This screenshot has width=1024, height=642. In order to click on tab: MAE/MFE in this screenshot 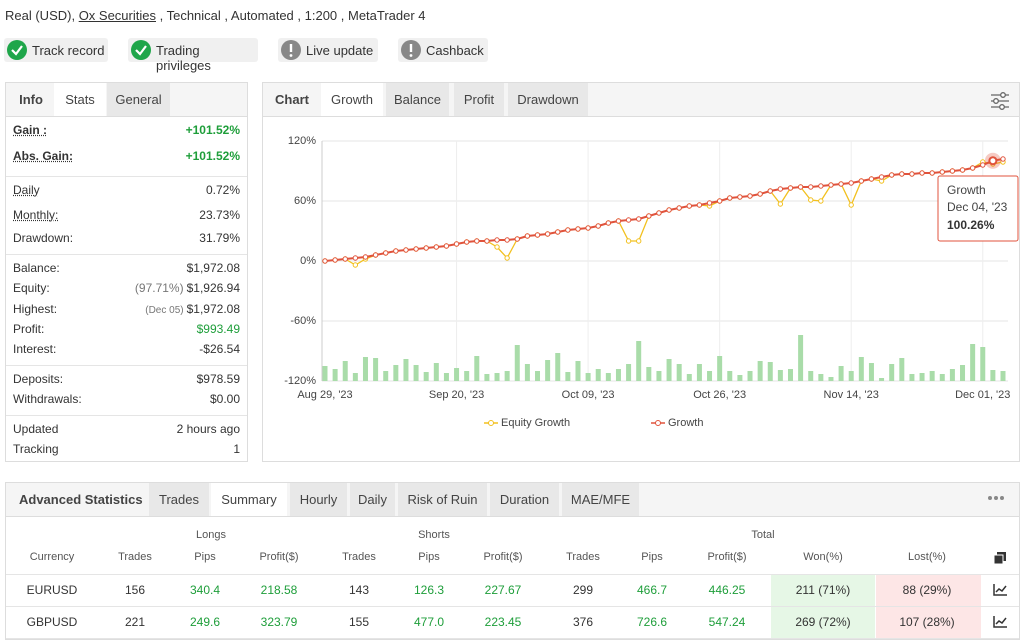, I will do `click(600, 499)`.